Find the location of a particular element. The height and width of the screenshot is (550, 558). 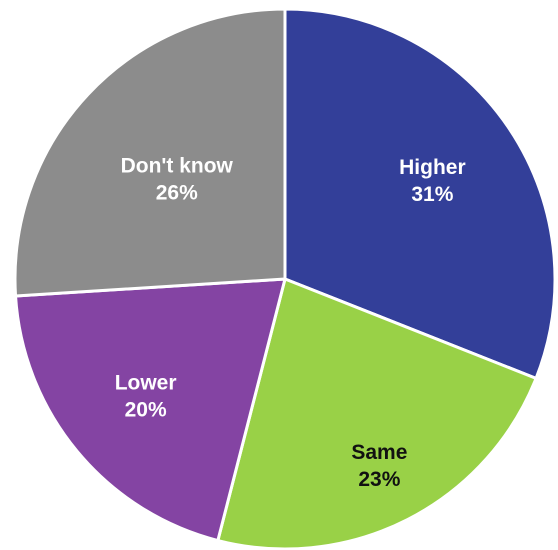

slice-value-lower: 20% is located at coordinates (146, 409).